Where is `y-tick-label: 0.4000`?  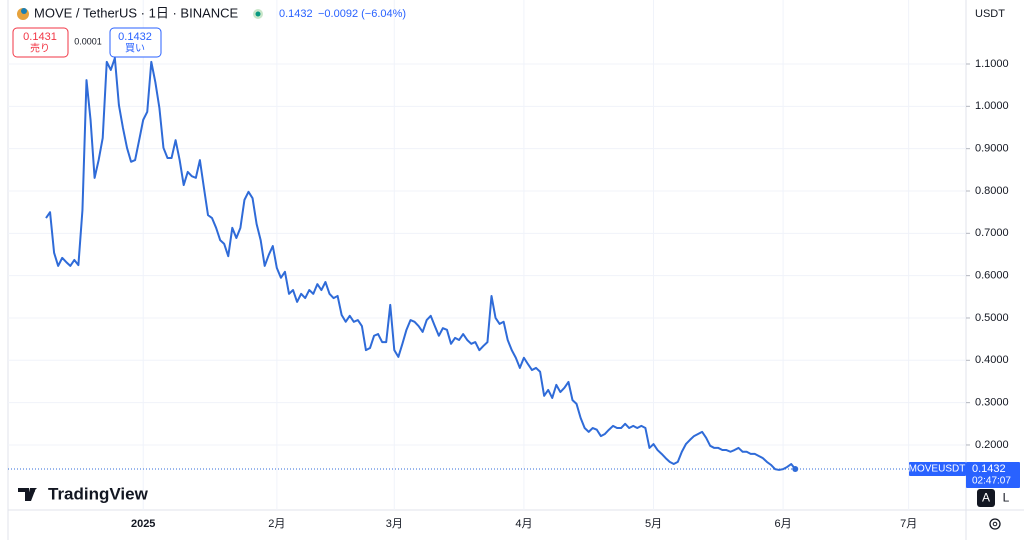 y-tick-label: 0.4000 is located at coordinates (992, 360).